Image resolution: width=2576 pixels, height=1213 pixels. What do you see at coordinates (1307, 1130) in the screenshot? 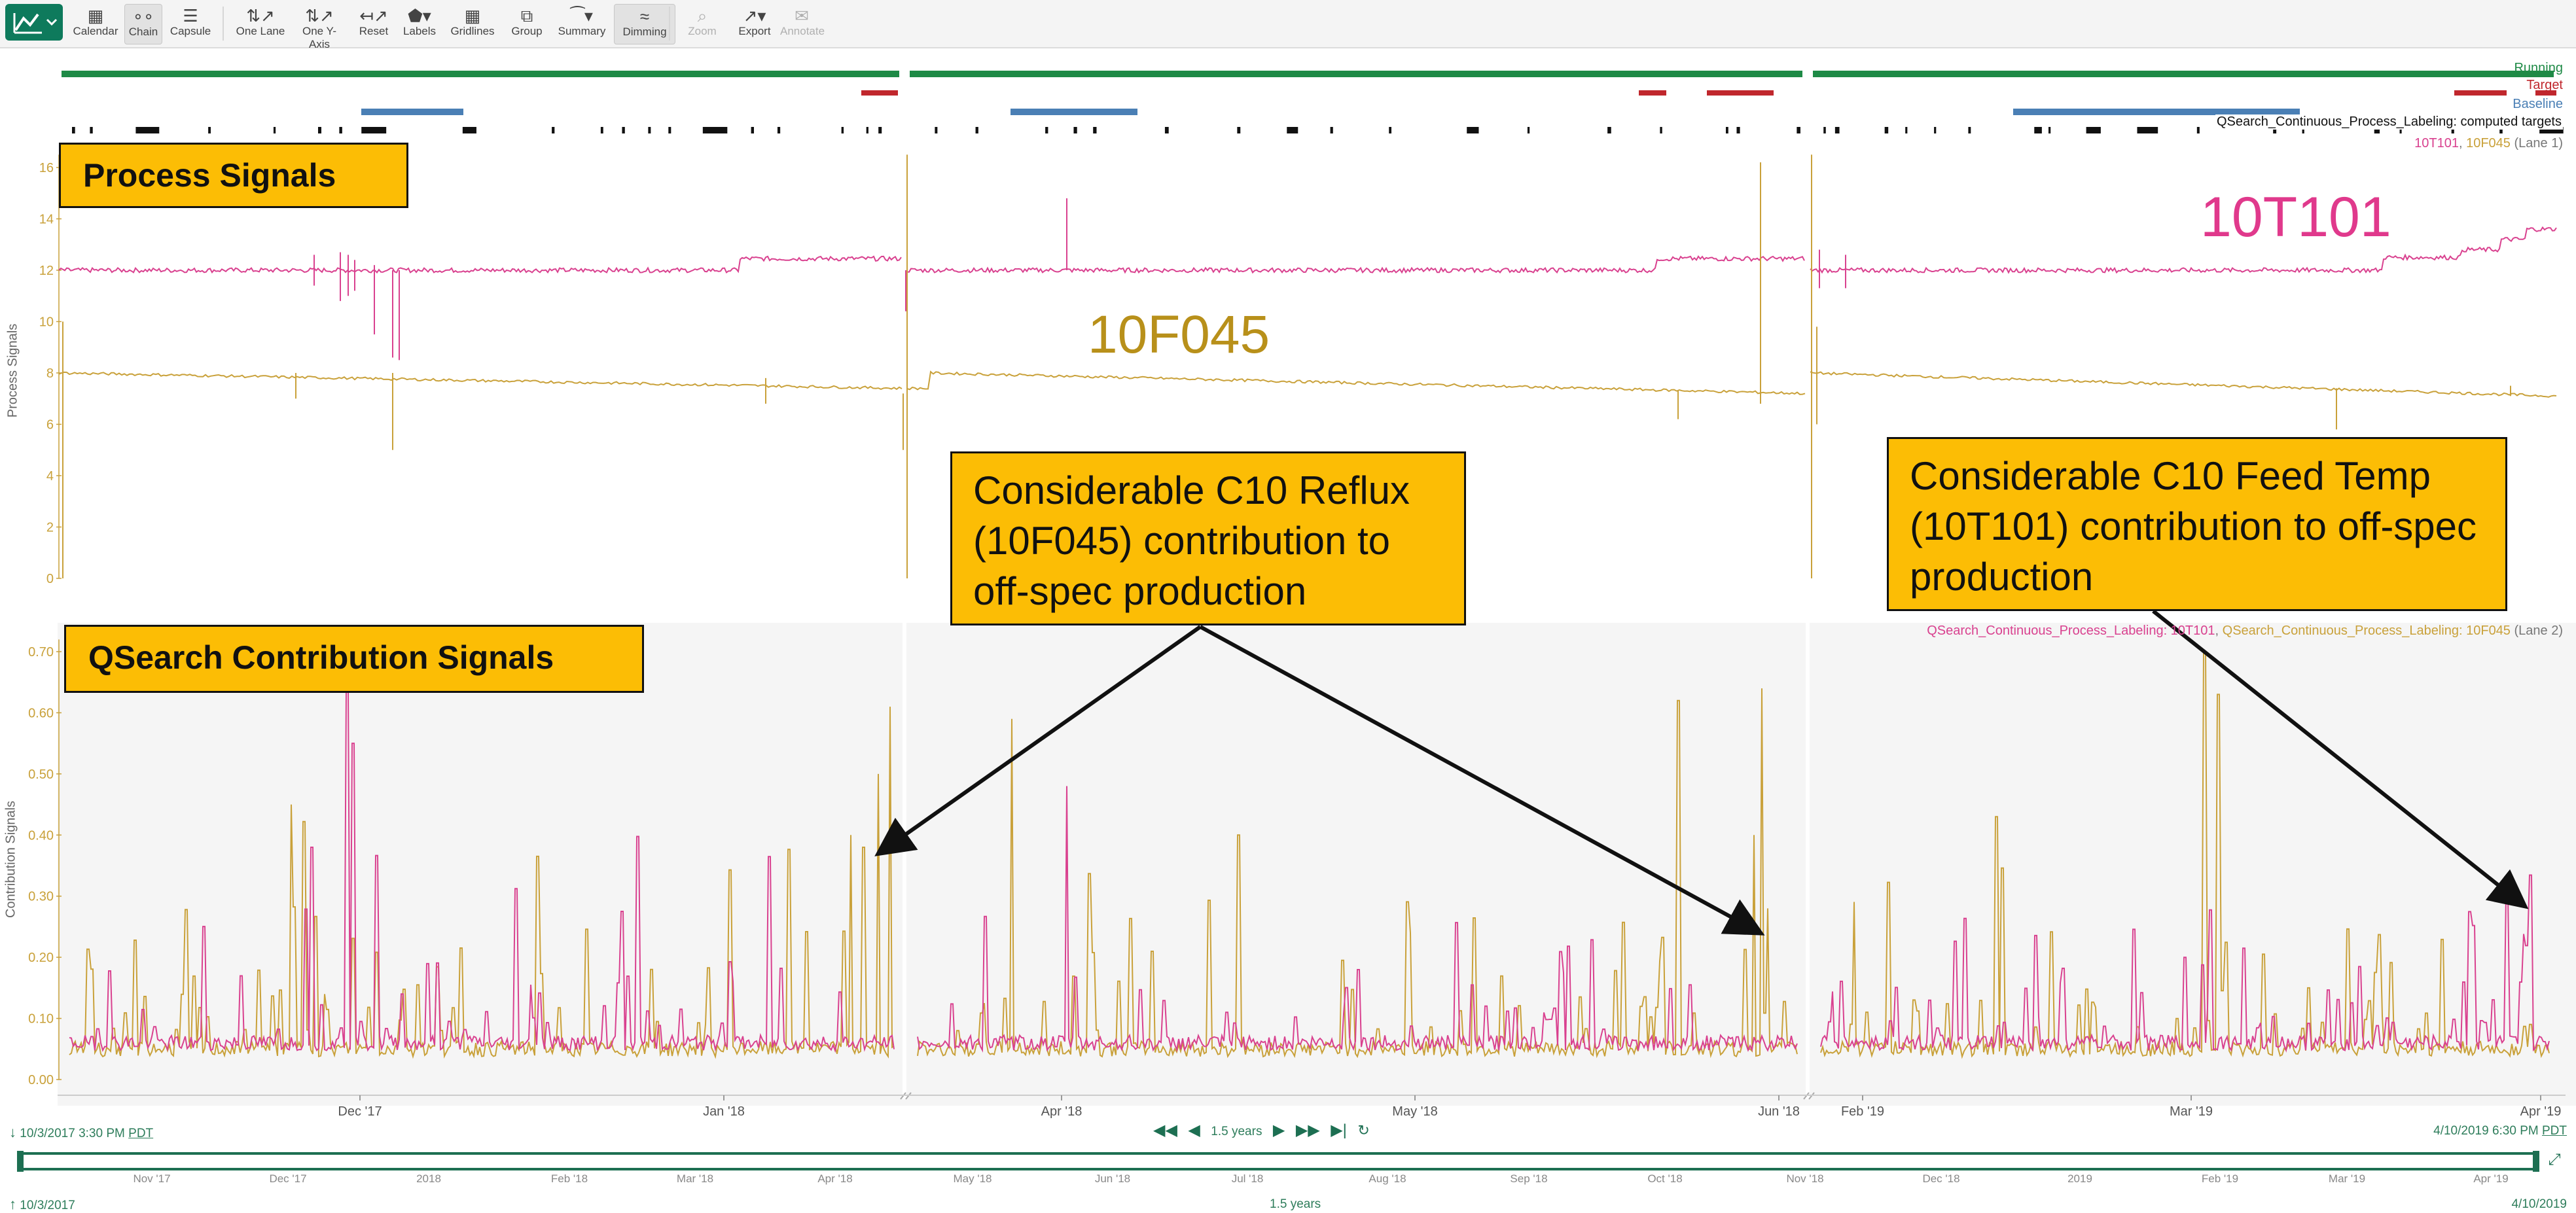
I see `step-forward-double-icon: ▶▶` at bounding box center [1307, 1130].